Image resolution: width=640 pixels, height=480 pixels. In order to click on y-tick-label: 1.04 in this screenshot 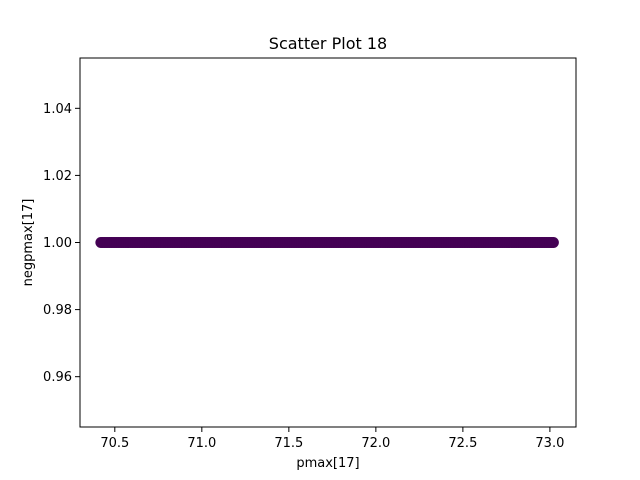, I will do `click(57, 109)`.